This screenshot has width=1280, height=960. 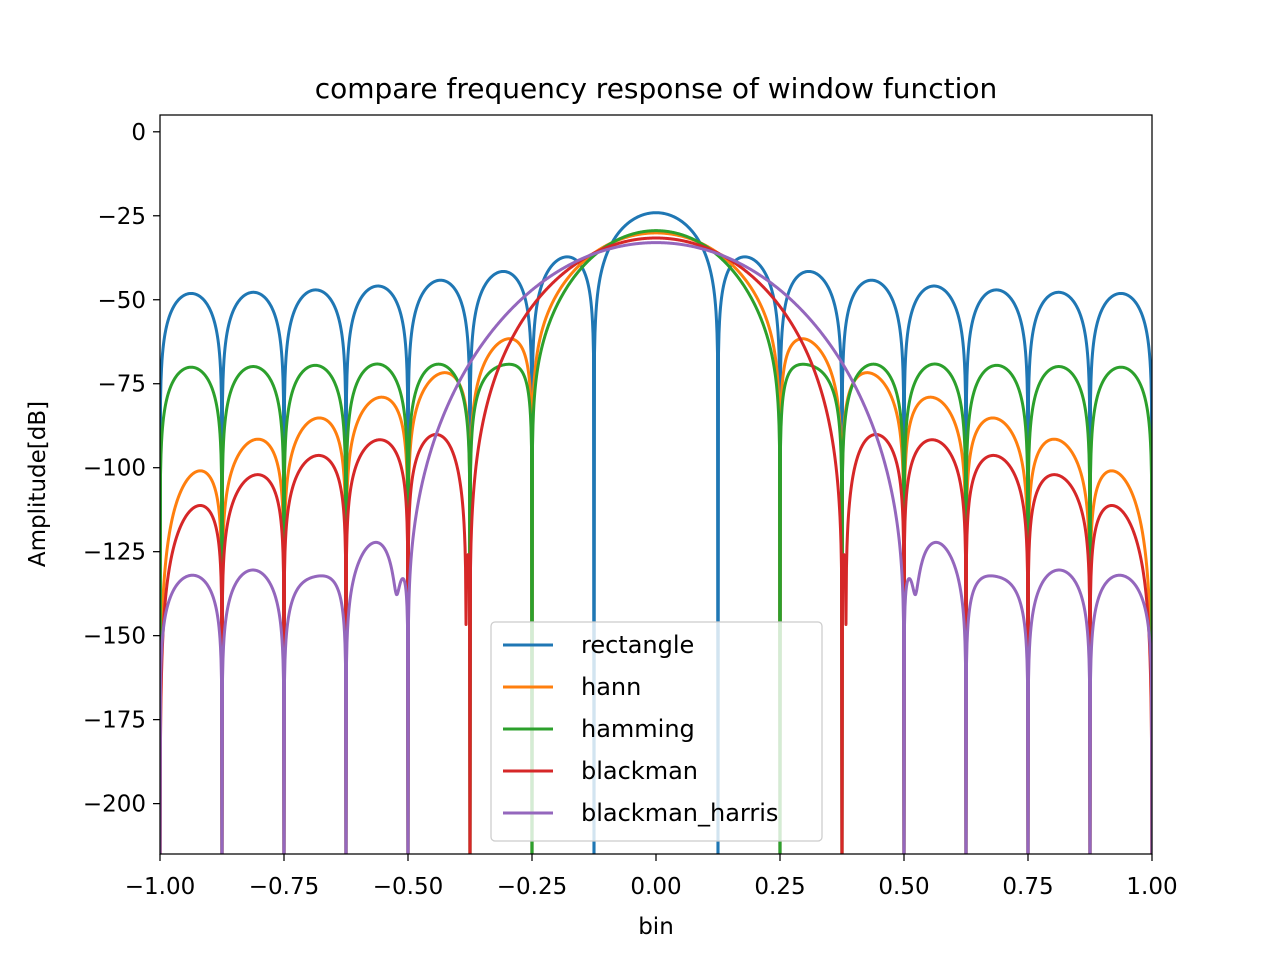 What do you see at coordinates (637, 645) in the screenshot?
I see `legend-label: rectangle` at bounding box center [637, 645].